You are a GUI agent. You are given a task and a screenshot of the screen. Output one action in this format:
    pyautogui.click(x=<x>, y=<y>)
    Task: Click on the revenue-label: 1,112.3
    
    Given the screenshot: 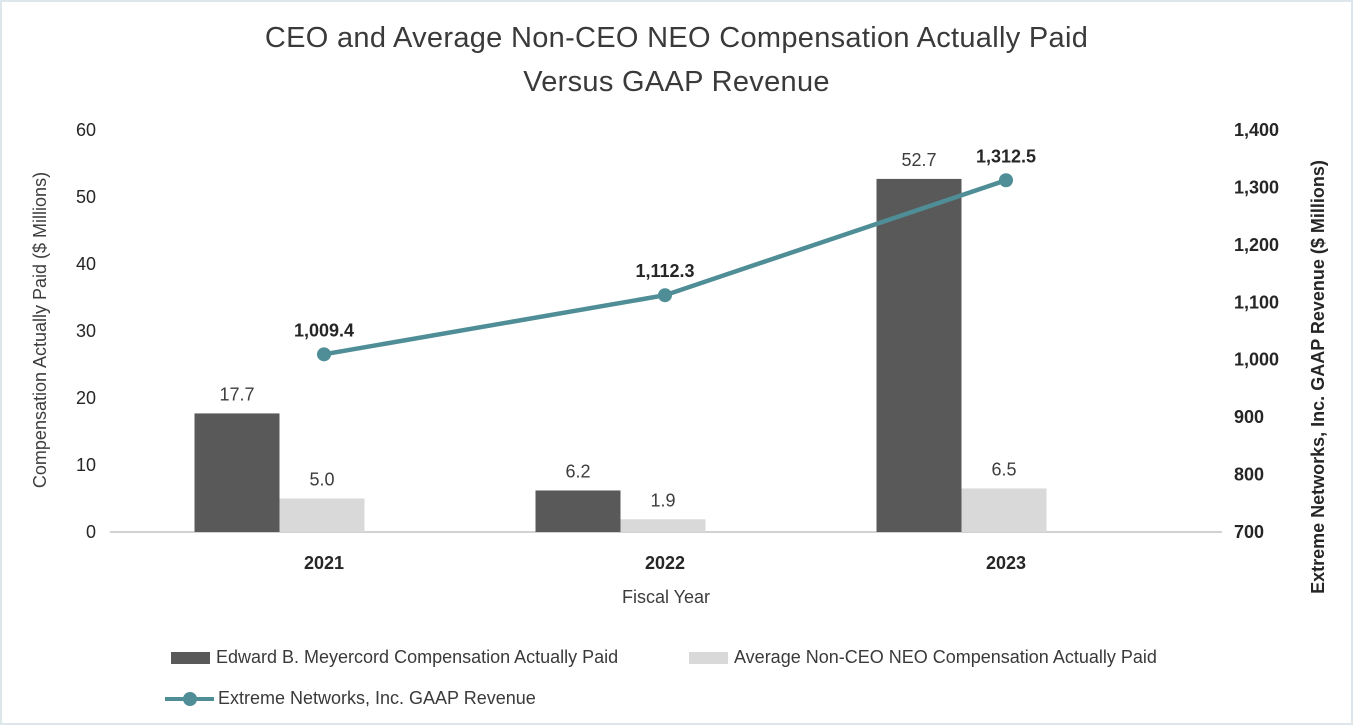 What is the action you would take?
    pyautogui.click(x=664, y=271)
    